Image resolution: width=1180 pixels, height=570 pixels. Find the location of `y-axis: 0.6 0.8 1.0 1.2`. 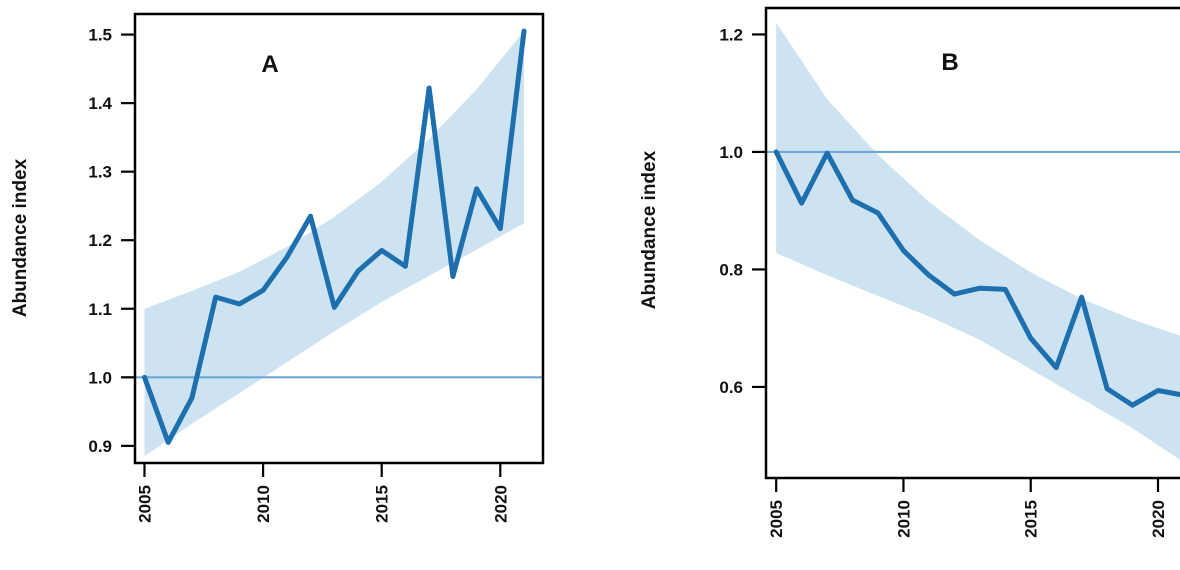

y-axis: 0.6 0.8 1.0 1.2 is located at coordinates (742, 211).